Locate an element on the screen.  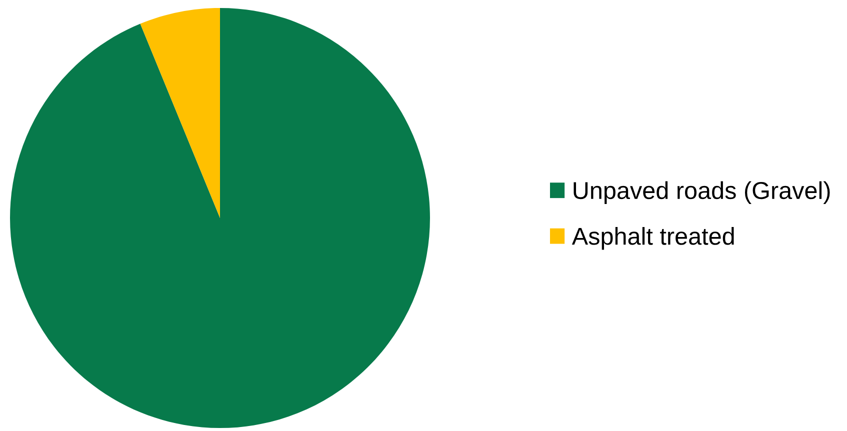
legend-label: Unpaved roads (Gravel) is located at coordinates (702, 192).